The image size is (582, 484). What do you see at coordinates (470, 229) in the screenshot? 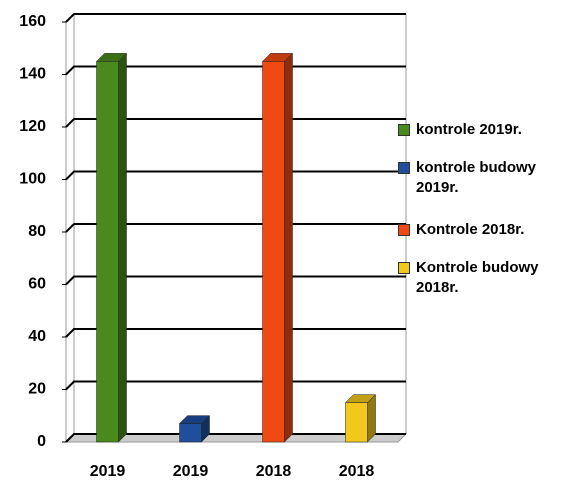
I see `legend-label: Kontrole 2018r.` at bounding box center [470, 229].